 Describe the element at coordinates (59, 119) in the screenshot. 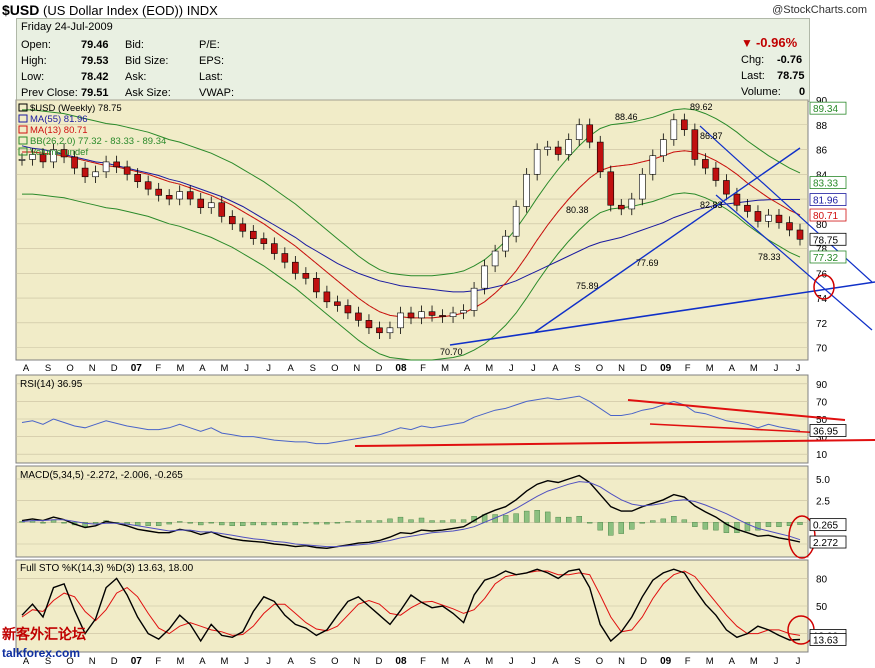

I see `price-legend-entry: MA(55) 81.96` at that location.